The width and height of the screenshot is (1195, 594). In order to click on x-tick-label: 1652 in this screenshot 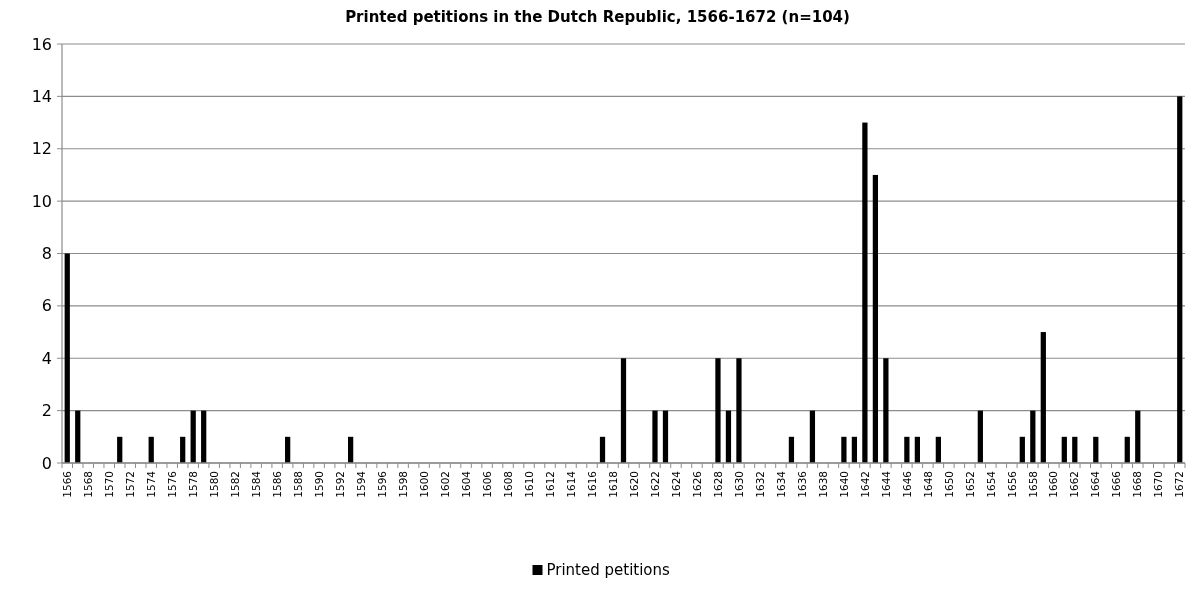, I will do `click(969, 484)`.